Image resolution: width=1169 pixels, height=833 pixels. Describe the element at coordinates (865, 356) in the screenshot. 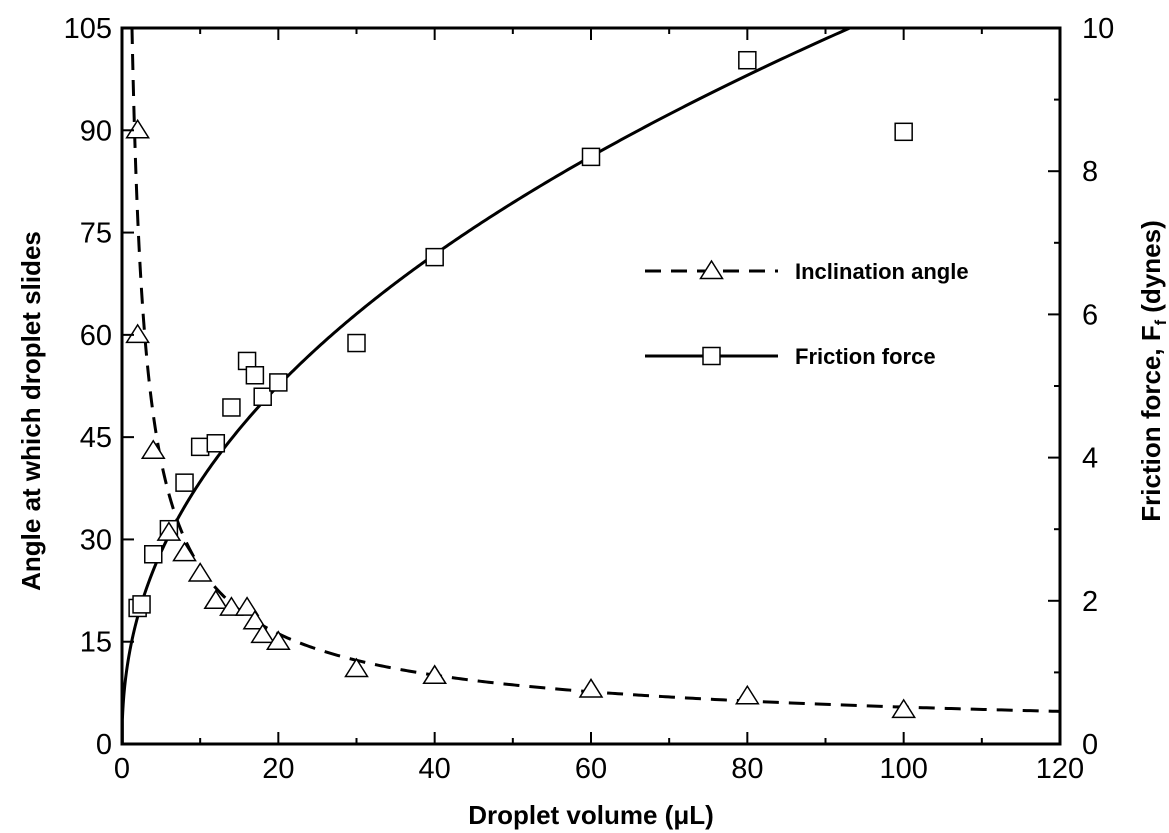

I see `legend-label-friction: Friction force` at that location.